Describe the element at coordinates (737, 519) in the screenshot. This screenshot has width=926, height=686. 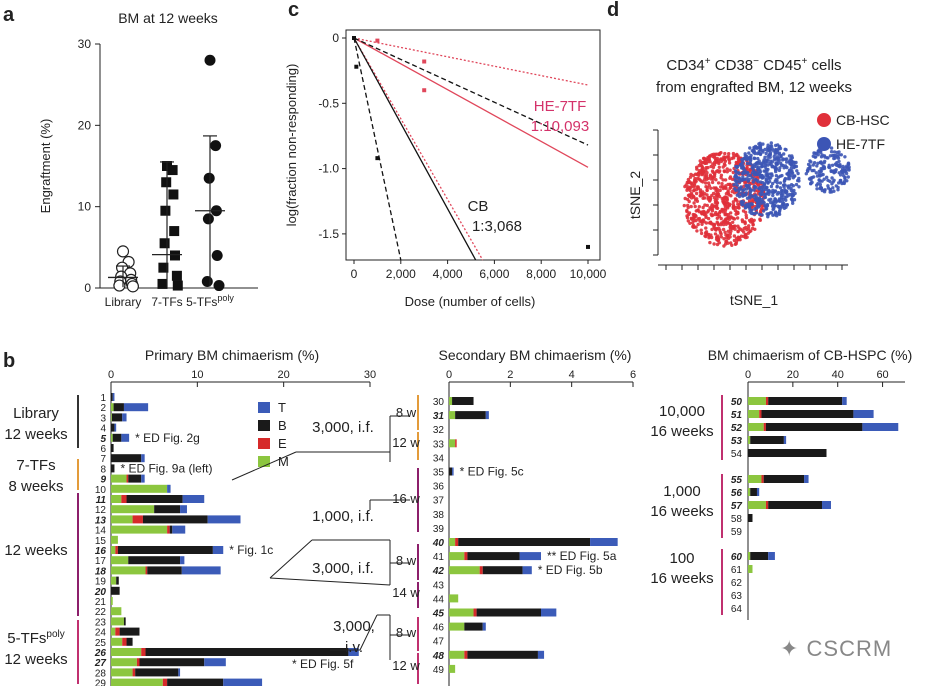
I see `row-id: 58` at that location.